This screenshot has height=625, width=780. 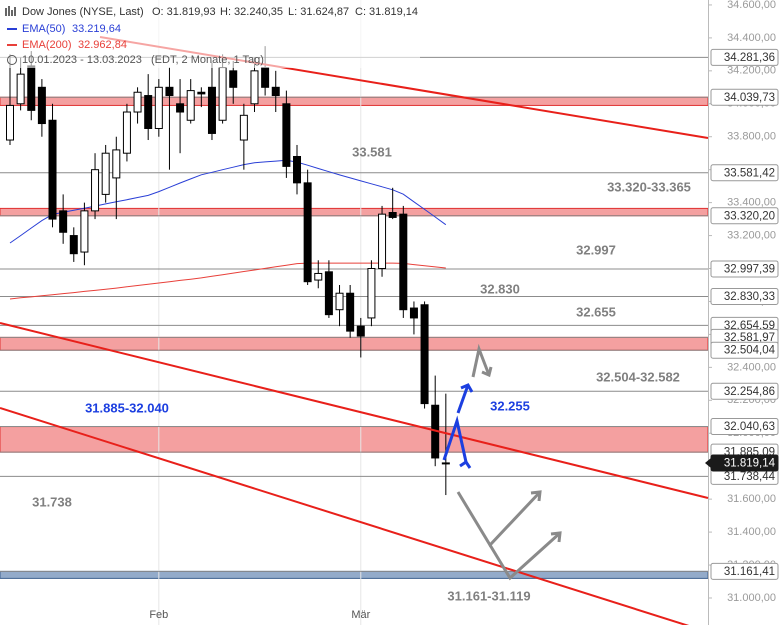 What do you see at coordinates (750, 351) in the screenshot?
I see `price-box-label: 32.504,04` at bounding box center [750, 351].